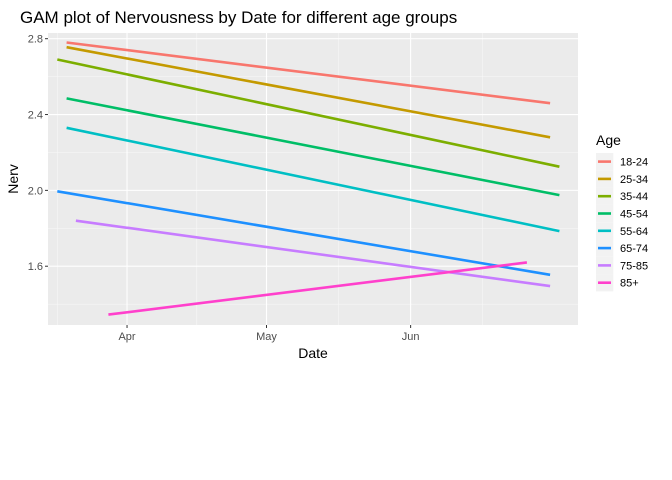 Image resolution: width=672 pixels, height=480 pixels. What do you see at coordinates (634, 249) in the screenshot?
I see `legend-label-65-74: 65-74` at bounding box center [634, 249].